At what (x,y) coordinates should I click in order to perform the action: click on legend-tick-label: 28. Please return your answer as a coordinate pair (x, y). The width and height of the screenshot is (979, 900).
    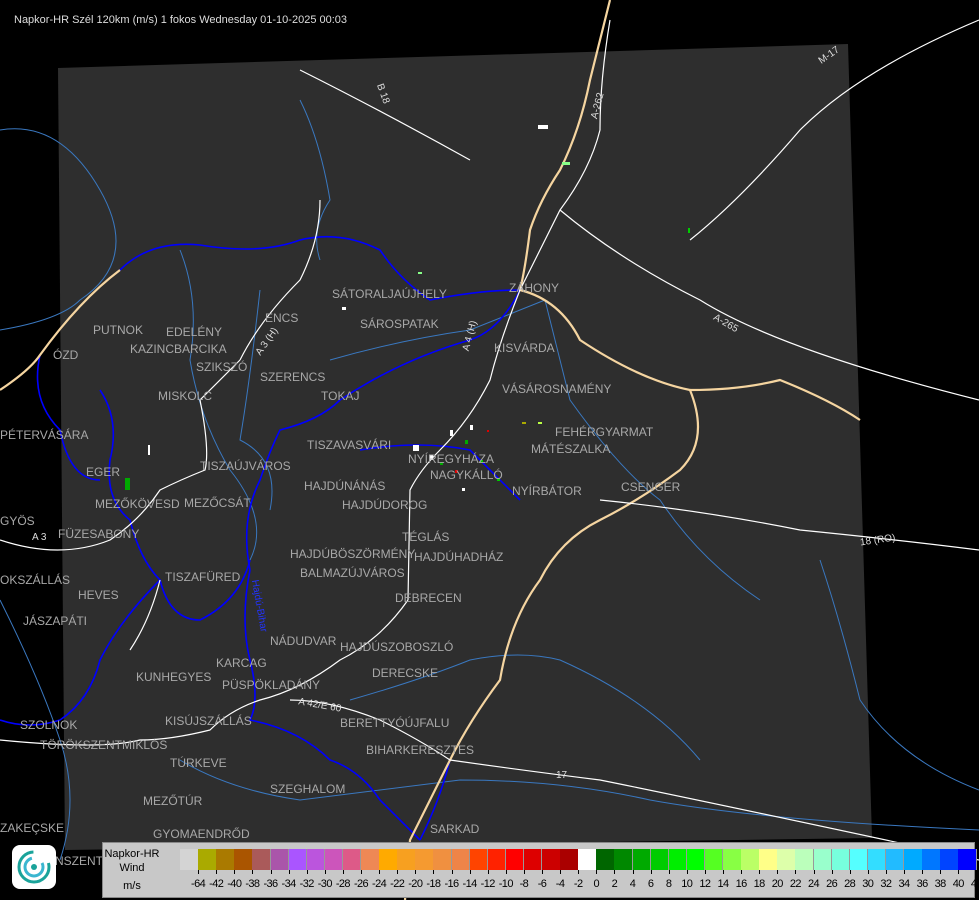
    Looking at the image, I should click on (850, 884).